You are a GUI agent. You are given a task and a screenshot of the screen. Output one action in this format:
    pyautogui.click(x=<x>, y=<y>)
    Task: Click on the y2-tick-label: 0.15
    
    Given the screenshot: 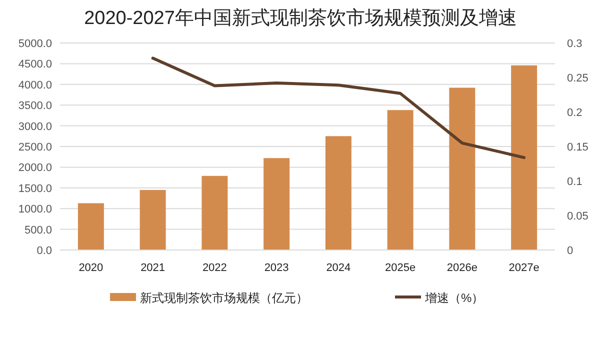 What is the action you would take?
    pyautogui.click(x=577, y=148)
    